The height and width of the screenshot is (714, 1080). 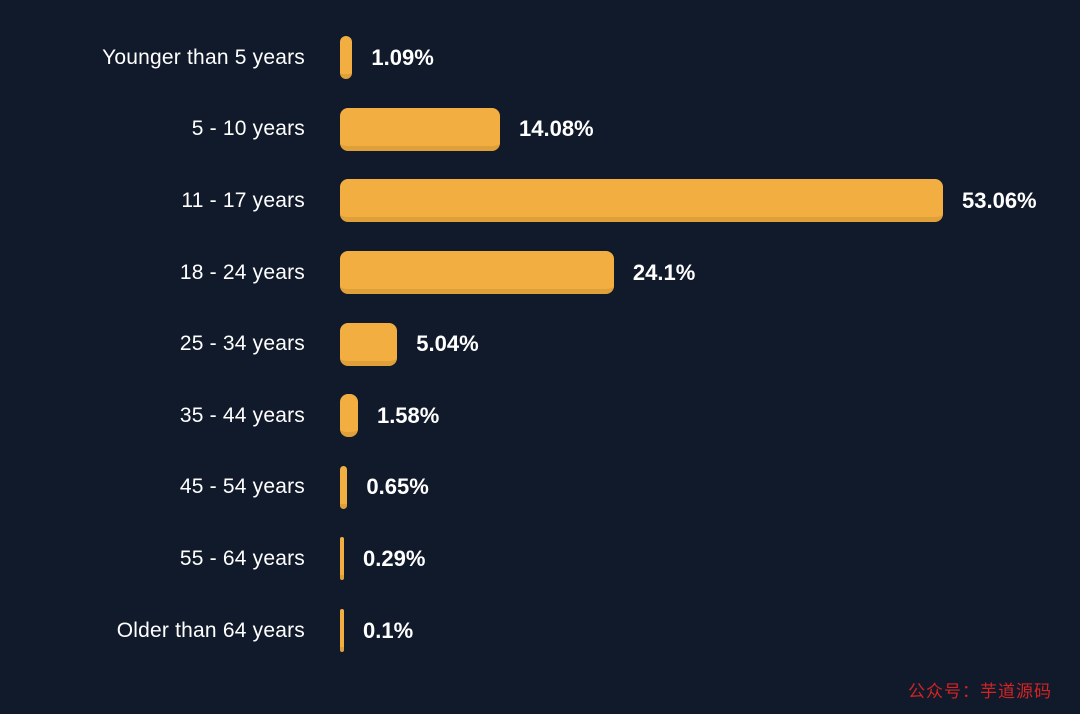 I want to click on category-label: 11 - 17 years, so click(x=243, y=200).